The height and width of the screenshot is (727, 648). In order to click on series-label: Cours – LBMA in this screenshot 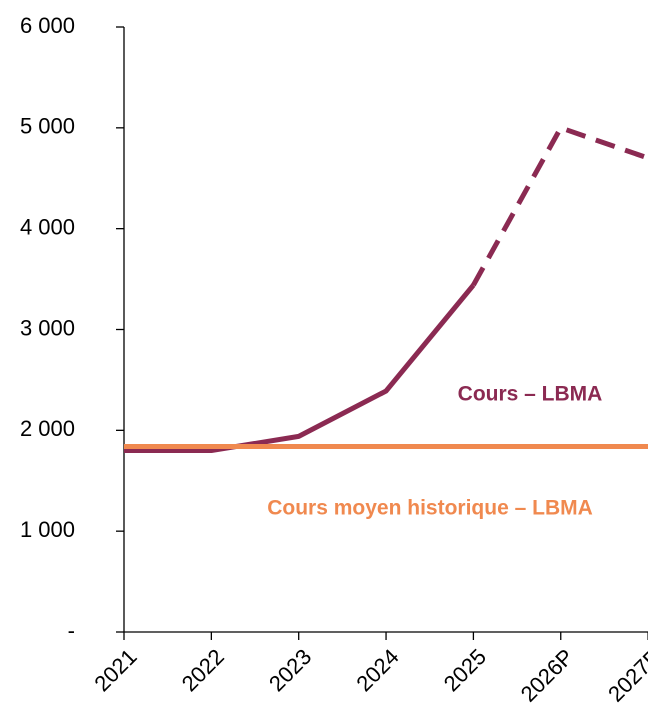, I will do `click(530, 394)`.